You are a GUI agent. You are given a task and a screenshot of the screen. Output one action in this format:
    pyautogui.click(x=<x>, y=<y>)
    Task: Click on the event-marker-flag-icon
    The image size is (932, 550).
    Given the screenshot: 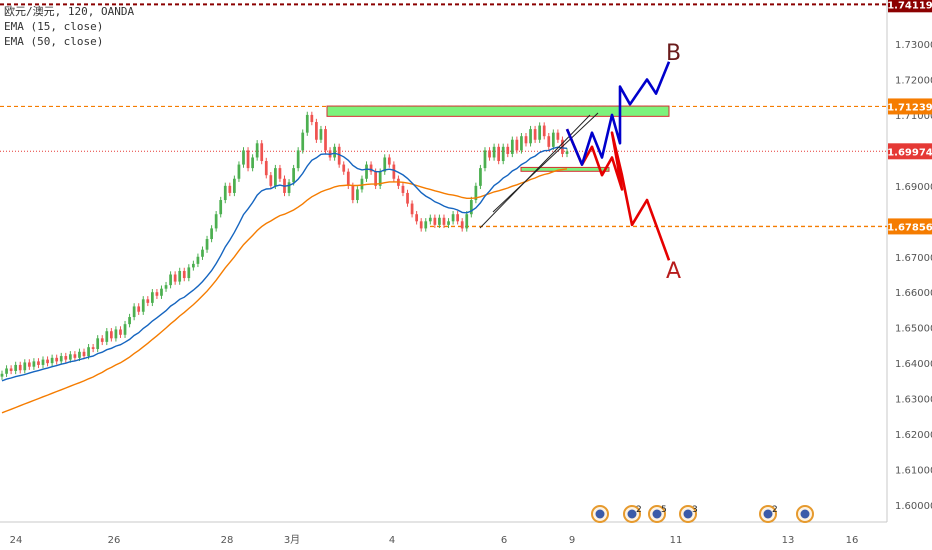 What is the action you would take?
    pyautogui.click(x=600, y=514)
    